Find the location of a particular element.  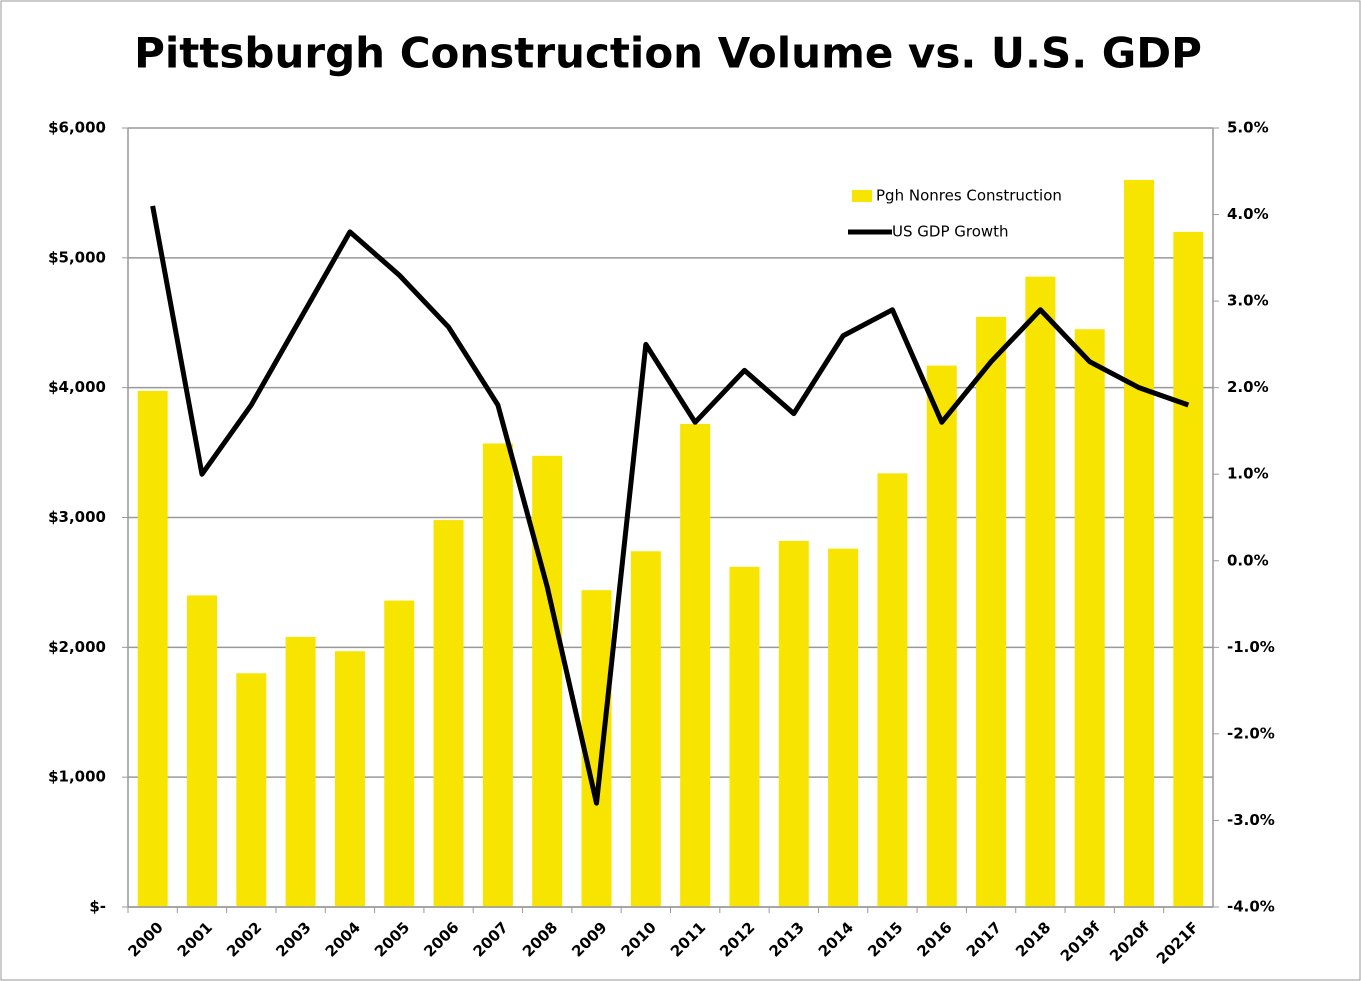

y2-tick-label: -4.0% is located at coordinates (1251, 907).